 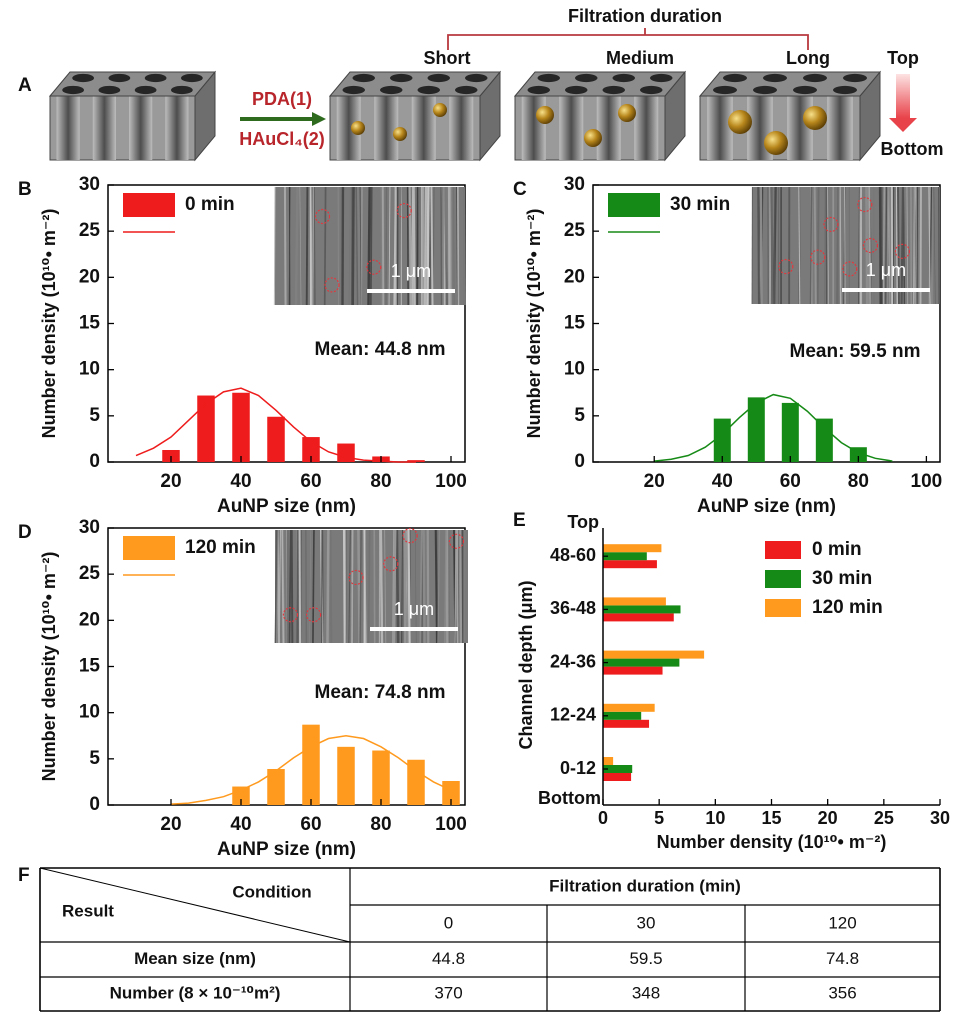 What do you see at coordinates (575, 230) in the screenshot?
I see `y-tick-label: 25` at bounding box center [575, 230].